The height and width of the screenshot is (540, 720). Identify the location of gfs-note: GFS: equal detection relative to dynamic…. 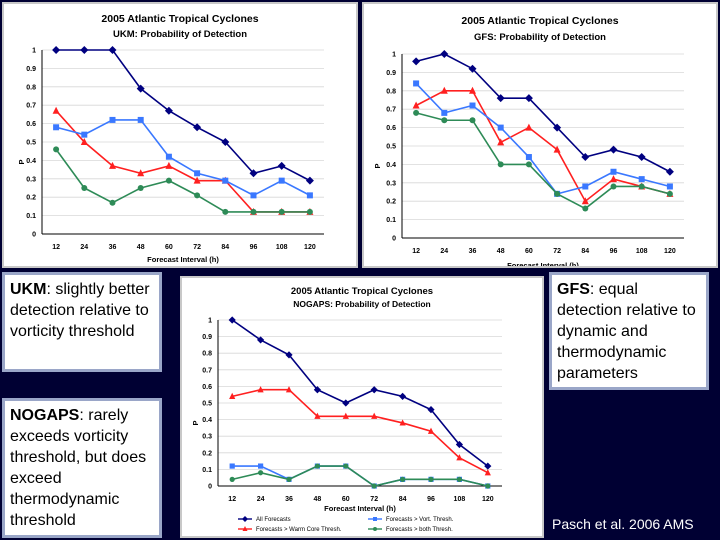
(629, 331).